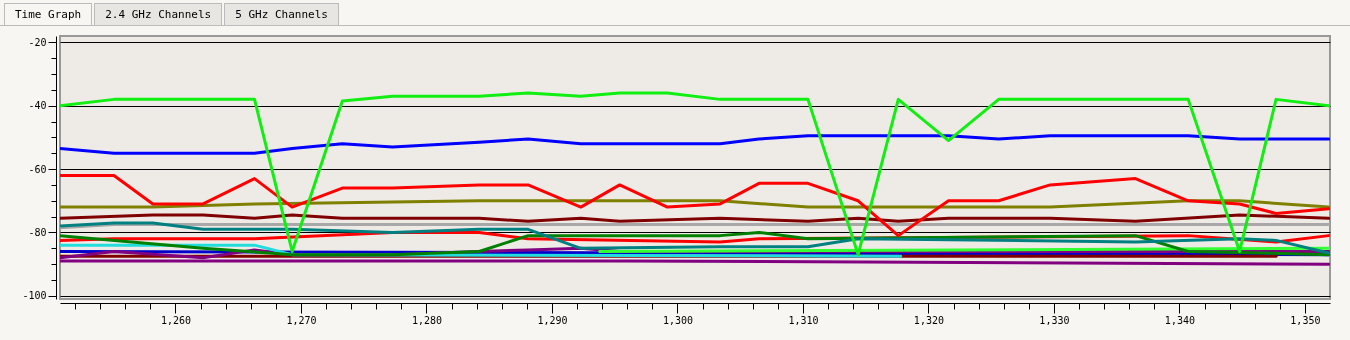  I want to click on x-tick-label: 1,300, so click(677, 320).